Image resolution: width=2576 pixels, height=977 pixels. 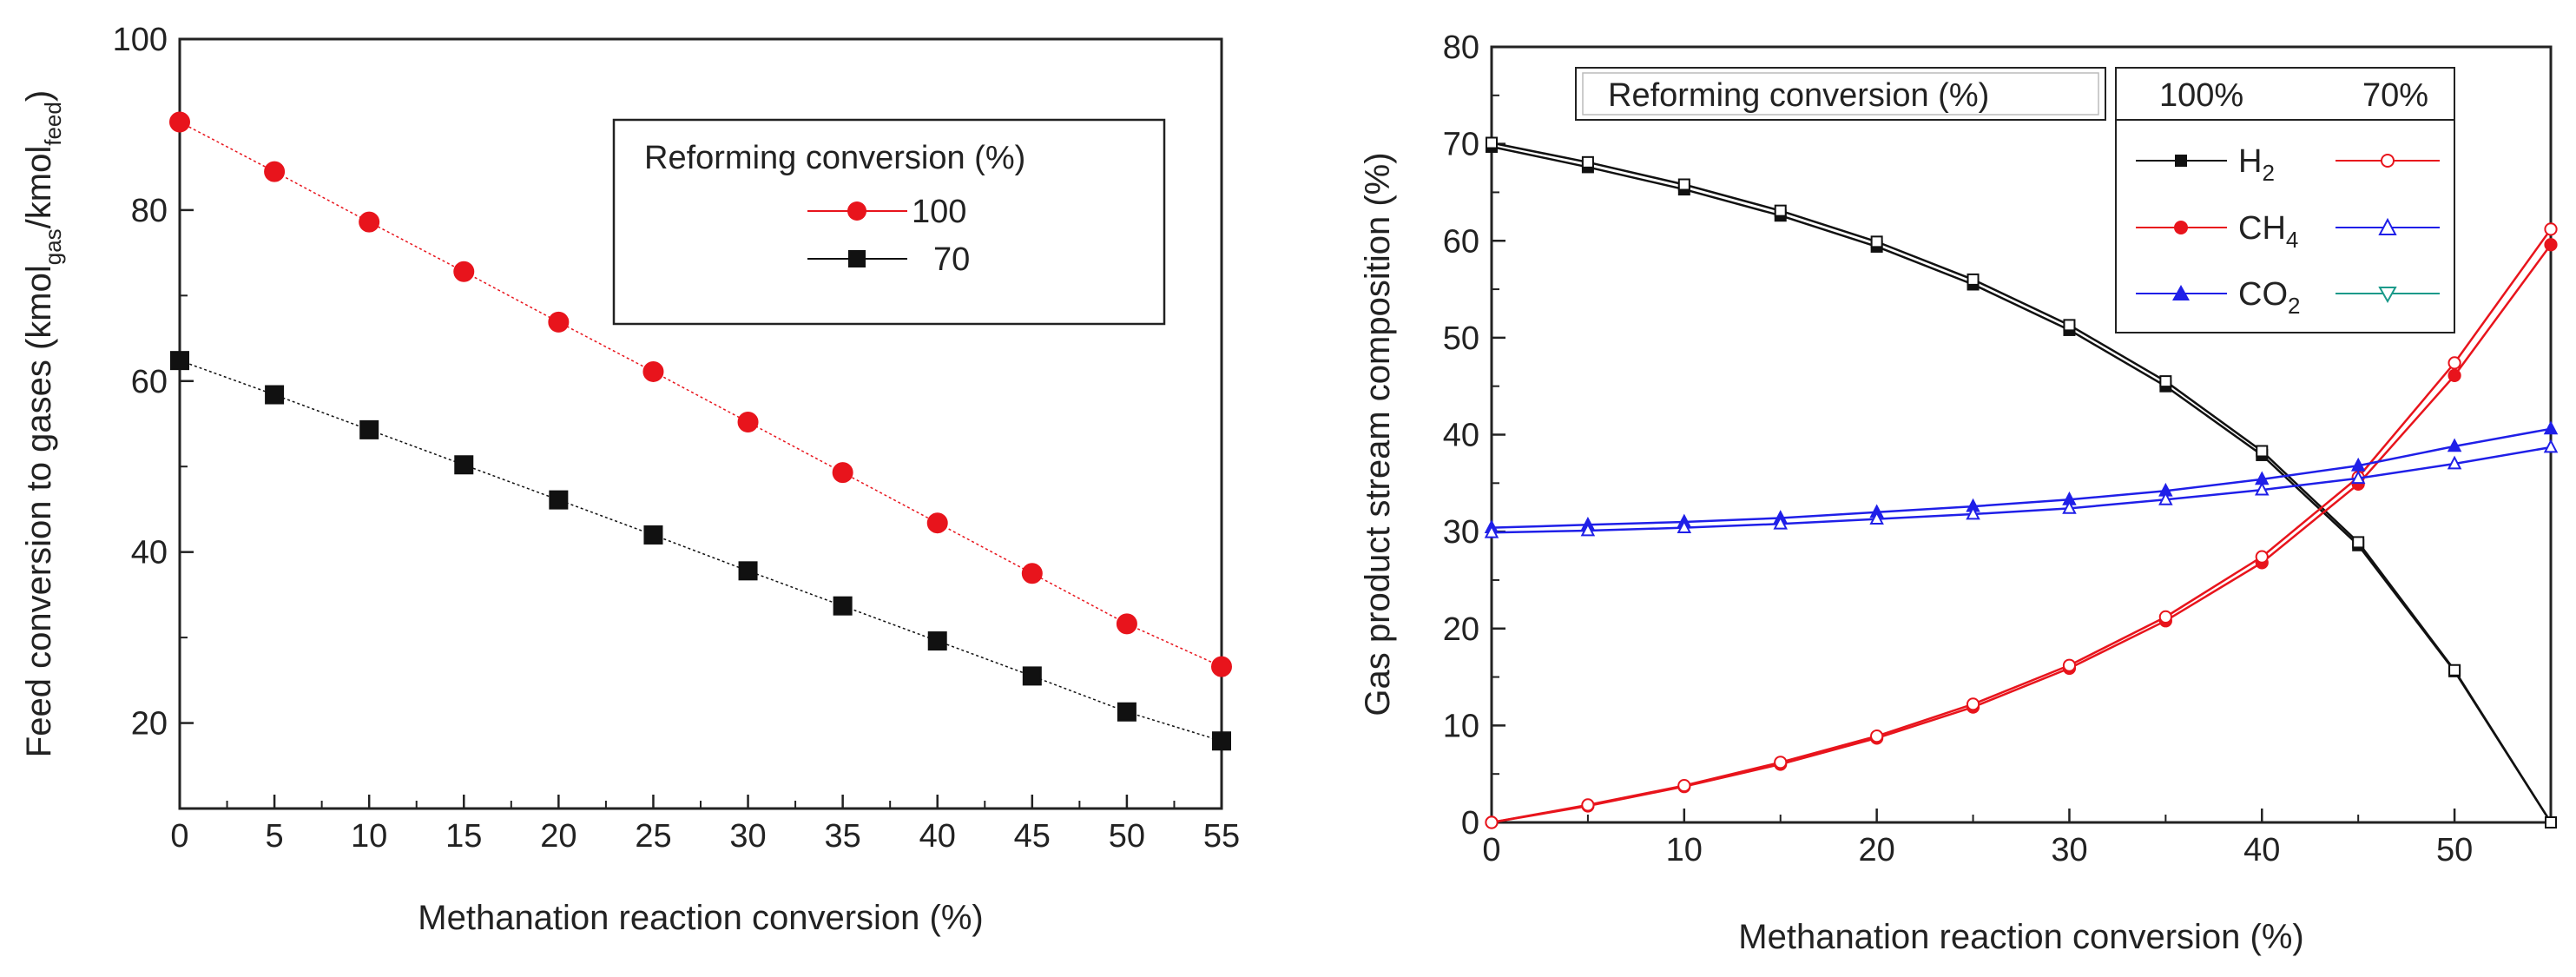 I want to click on x-tick-label: 10, so click(x=369, y=836).